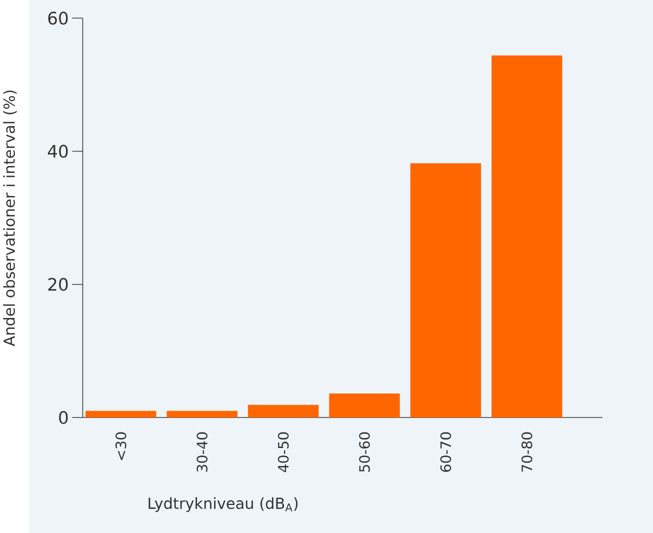  Describe the element at coordinates (364, 452) in the screenshot. I see `x-tick-label: 50-60` at that location.